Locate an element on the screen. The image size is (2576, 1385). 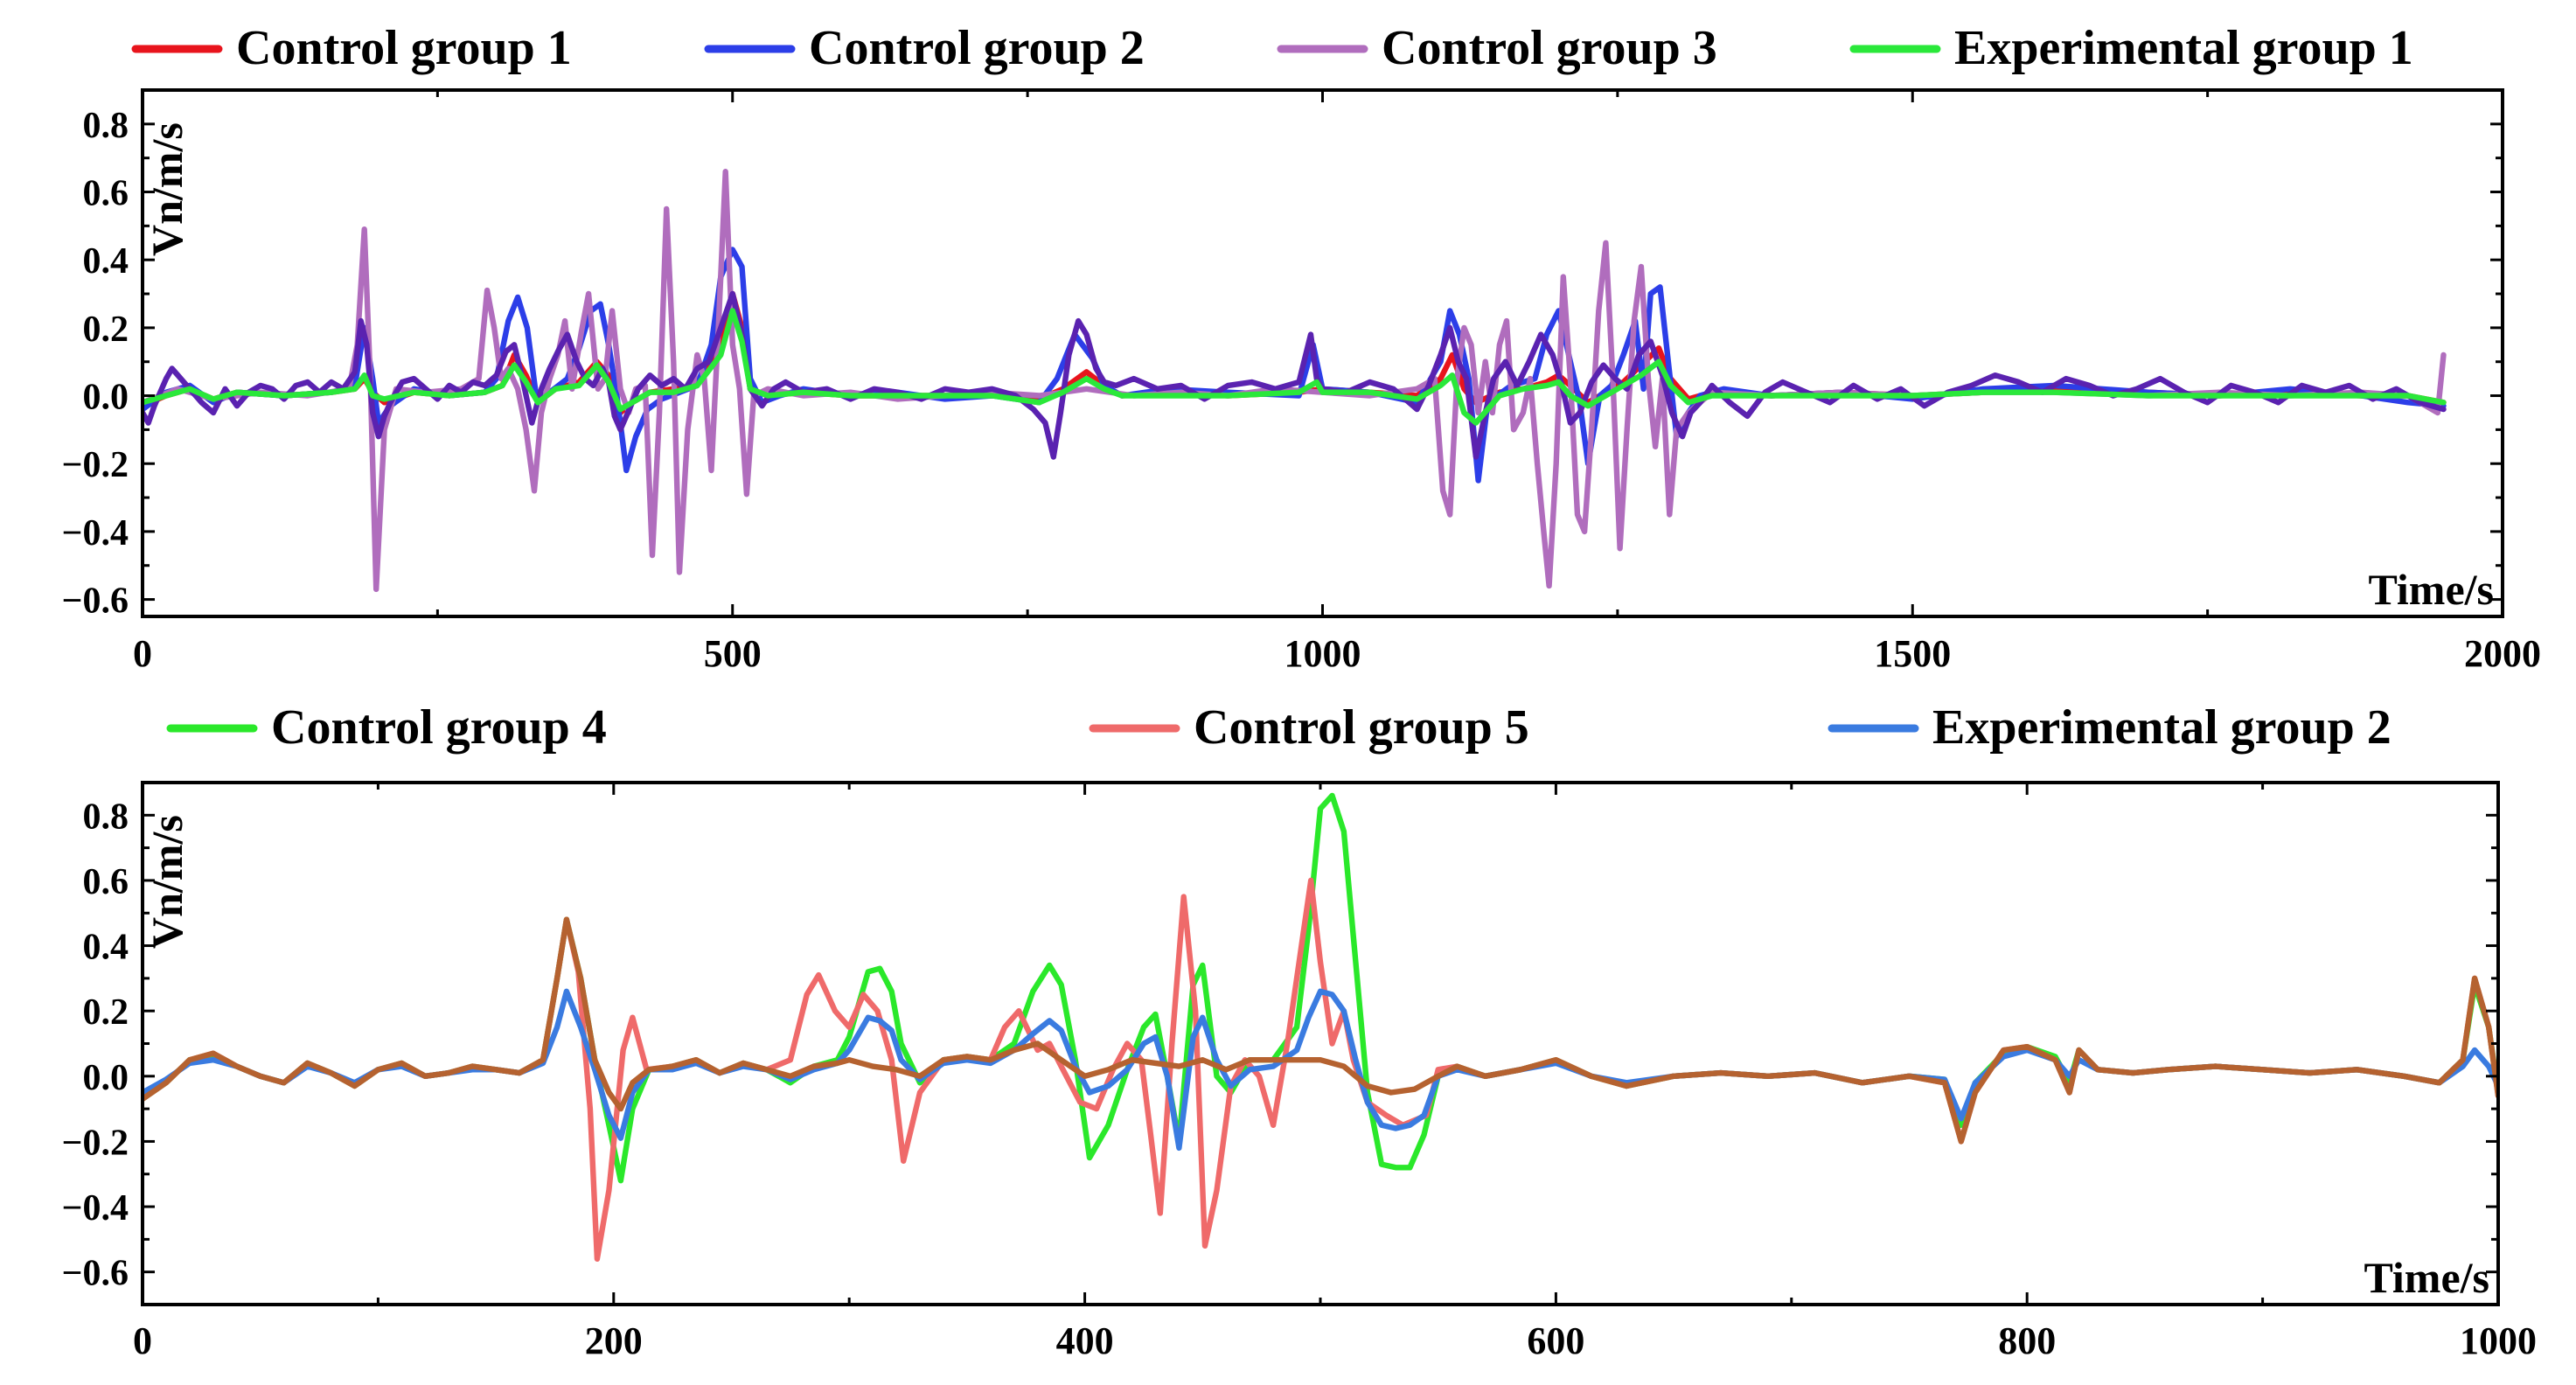
legend-label: Experimental group 2 is located at coordinates (2162, 727).